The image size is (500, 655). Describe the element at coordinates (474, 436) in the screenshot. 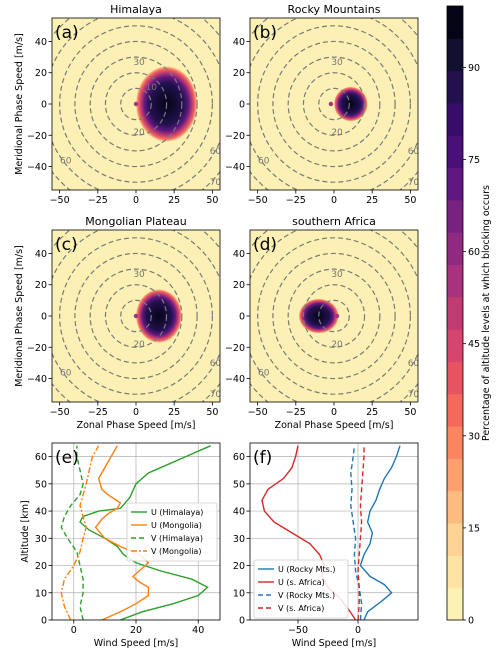

I see `colorbar-tick-label: 30` at that location.